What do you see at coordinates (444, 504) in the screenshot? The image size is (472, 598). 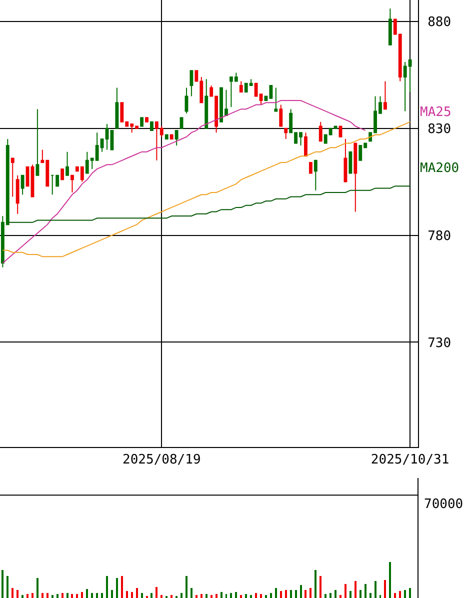 I see `text: 70000` at bounding box center [444, 504].